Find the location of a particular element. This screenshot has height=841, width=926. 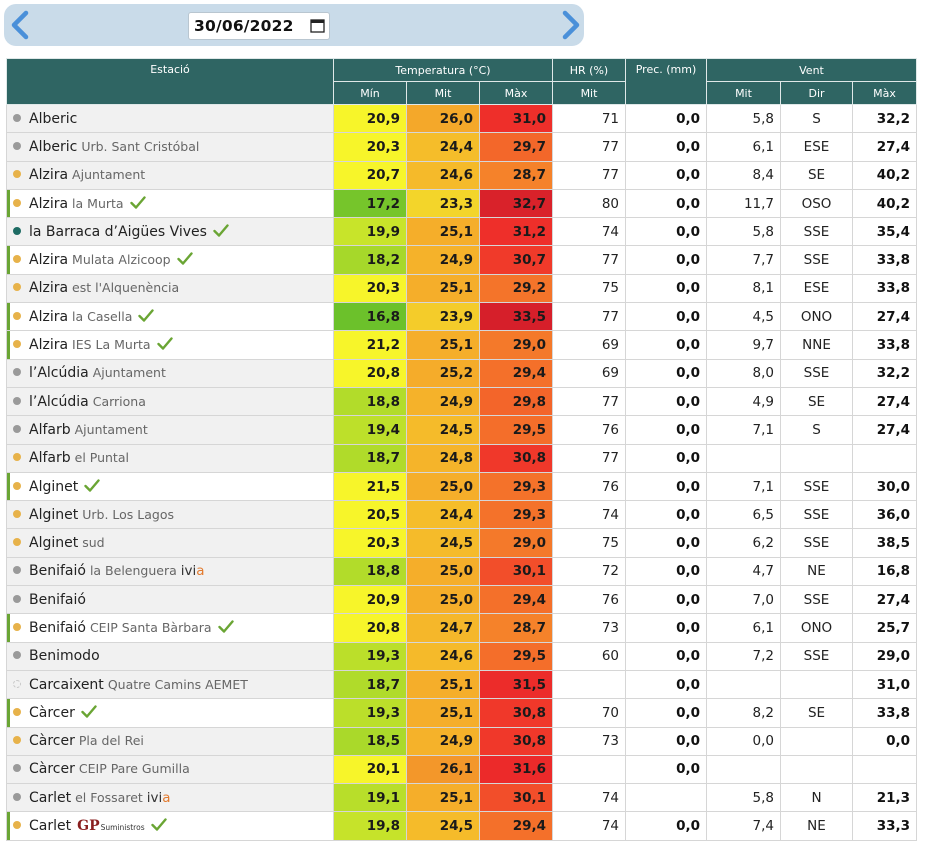

calendar-icon is located at coordinates (317, 25).